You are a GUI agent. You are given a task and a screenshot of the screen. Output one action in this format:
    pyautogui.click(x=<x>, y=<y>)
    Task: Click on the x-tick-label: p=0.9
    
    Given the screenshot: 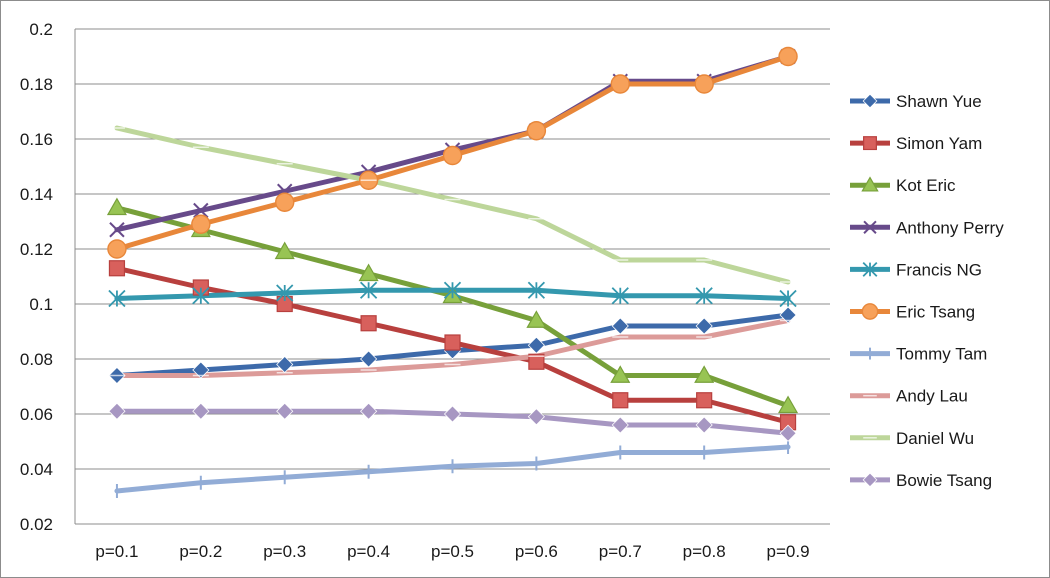 What is the action you would take?
    pyautogui.click(x=788, y=551)
    